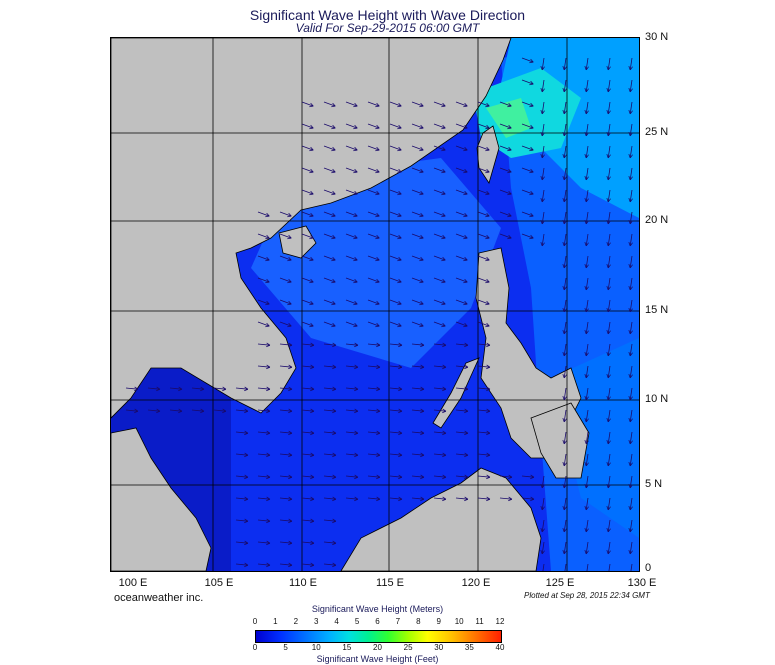  What do you see at coordinates (459, 621) in the screenshot?
I see `meter-tick-label: 10` at bounding box center [459, 621].